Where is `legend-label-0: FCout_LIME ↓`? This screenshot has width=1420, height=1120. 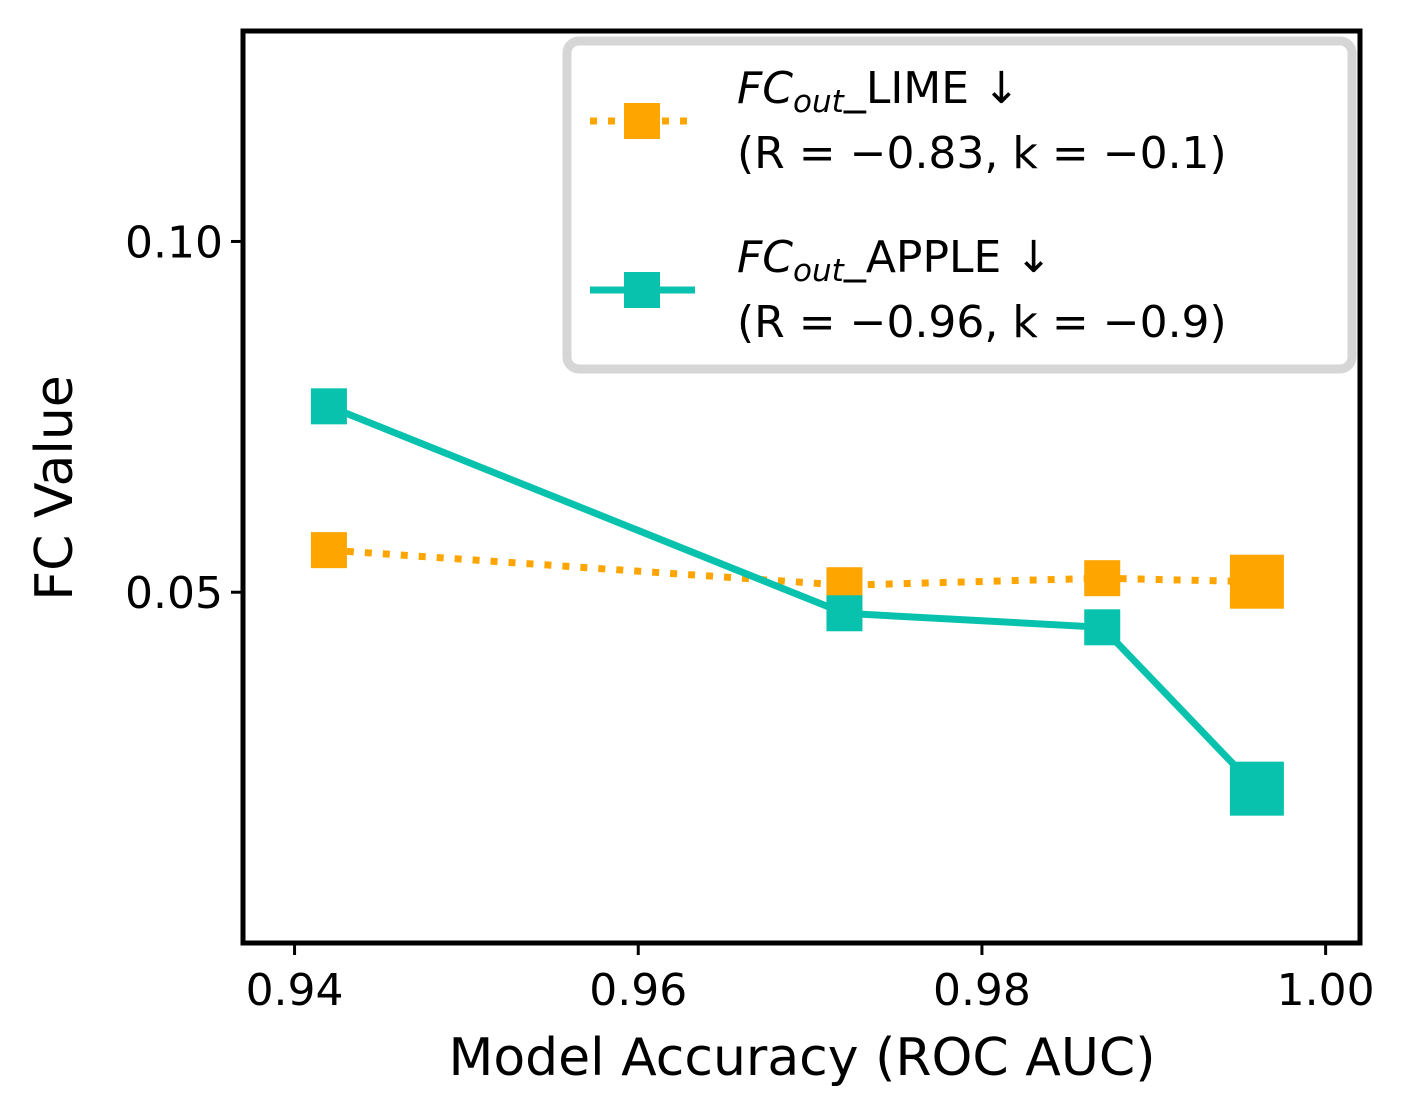
legend-label-0: FCout_LIME ↓ is located at coordinates (878, 91).